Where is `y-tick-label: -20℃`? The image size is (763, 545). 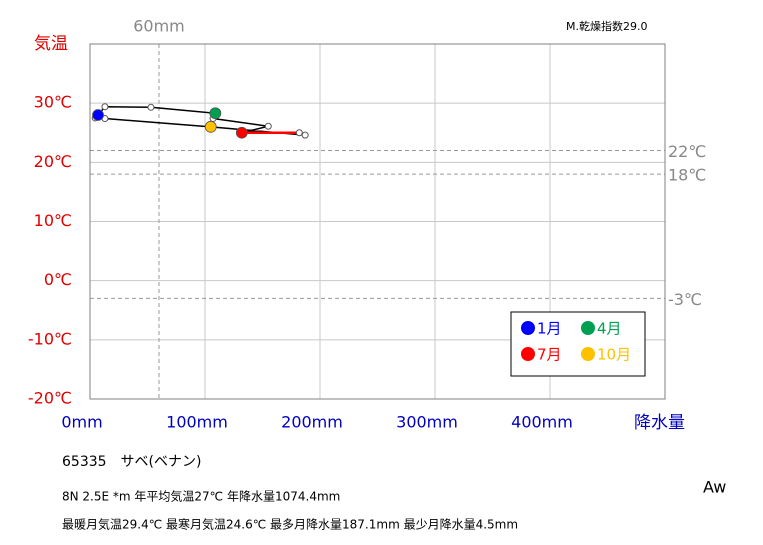
y-tick-label: -20℃ is located at coordinates (50, 398).